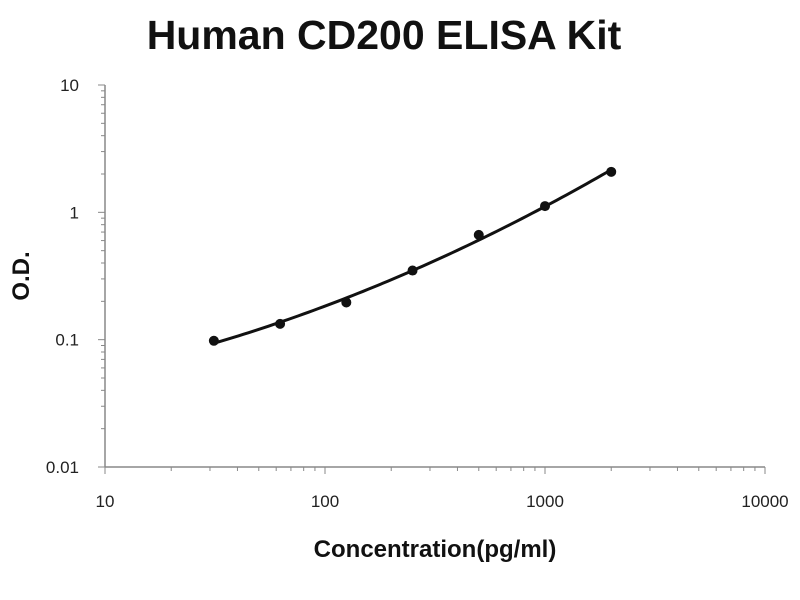 This screenshot has width=800, height=600. I want to click on x-tick-label: 10000, so click(764, 501).